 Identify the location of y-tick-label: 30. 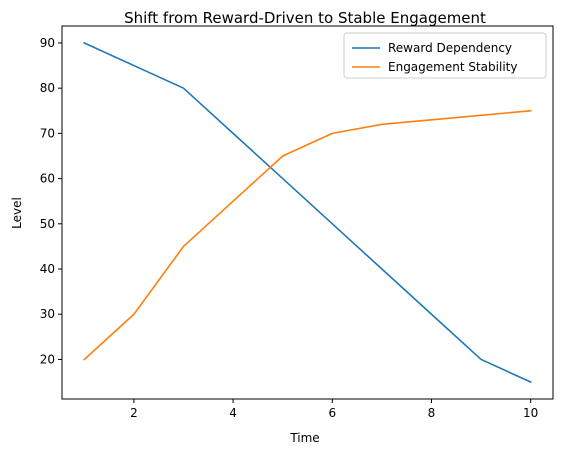
(47, 314).